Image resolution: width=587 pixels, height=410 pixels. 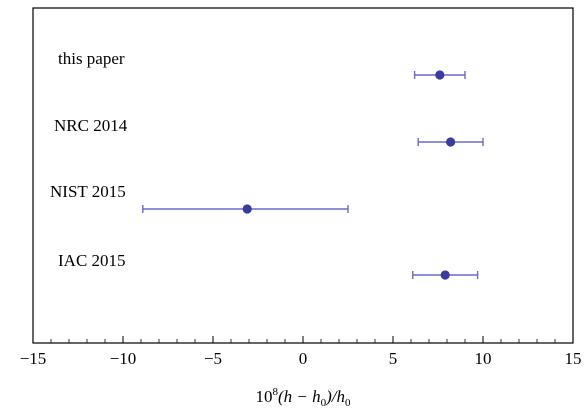 What do you see at coordinates (33, 358) in the screenshot?
I see `x-tick-label: −15` at bounding box center [33, 358].